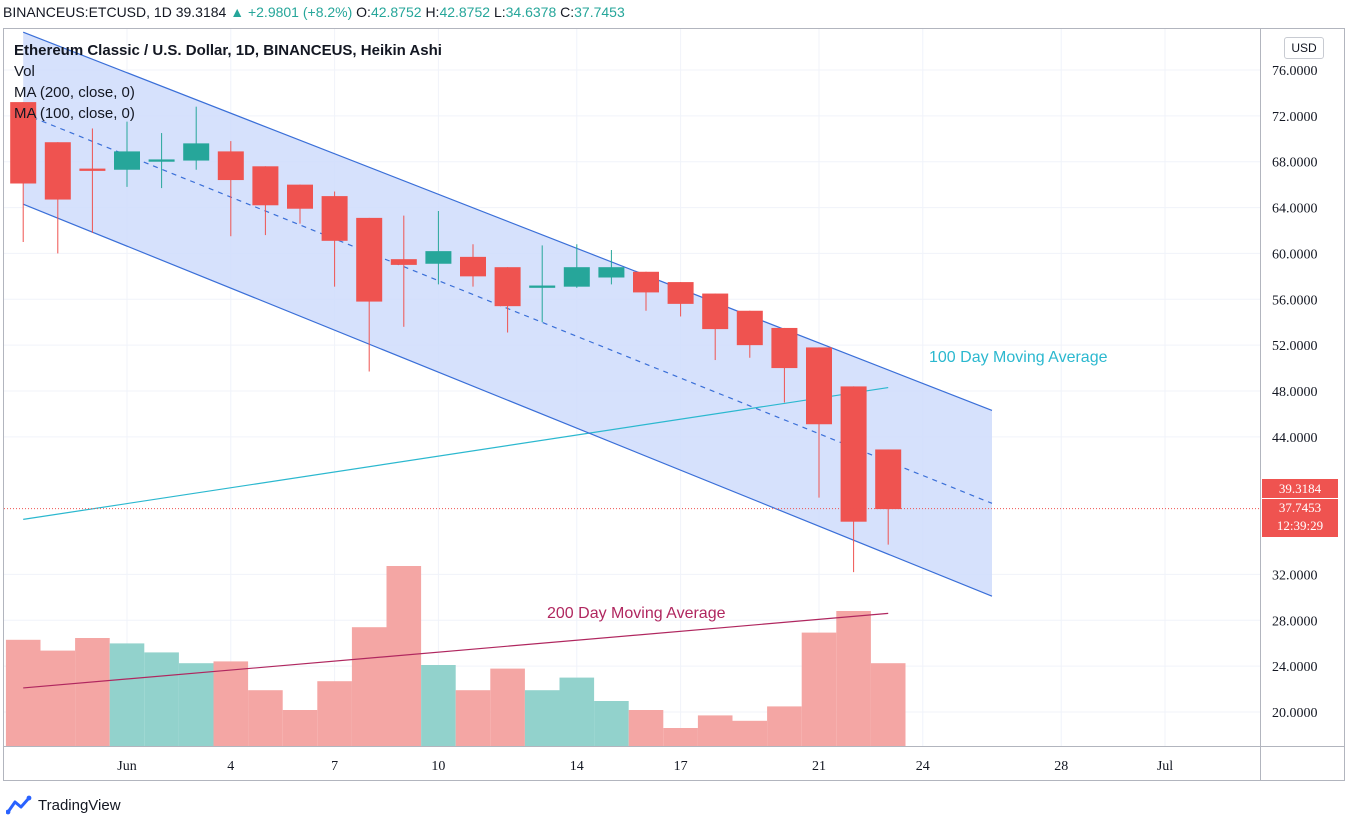 This screenshot has width=1355, height=828. Describe the element at coordinates (681, 766) in the screenshot. I see `time-tick-label: 17` at that location.